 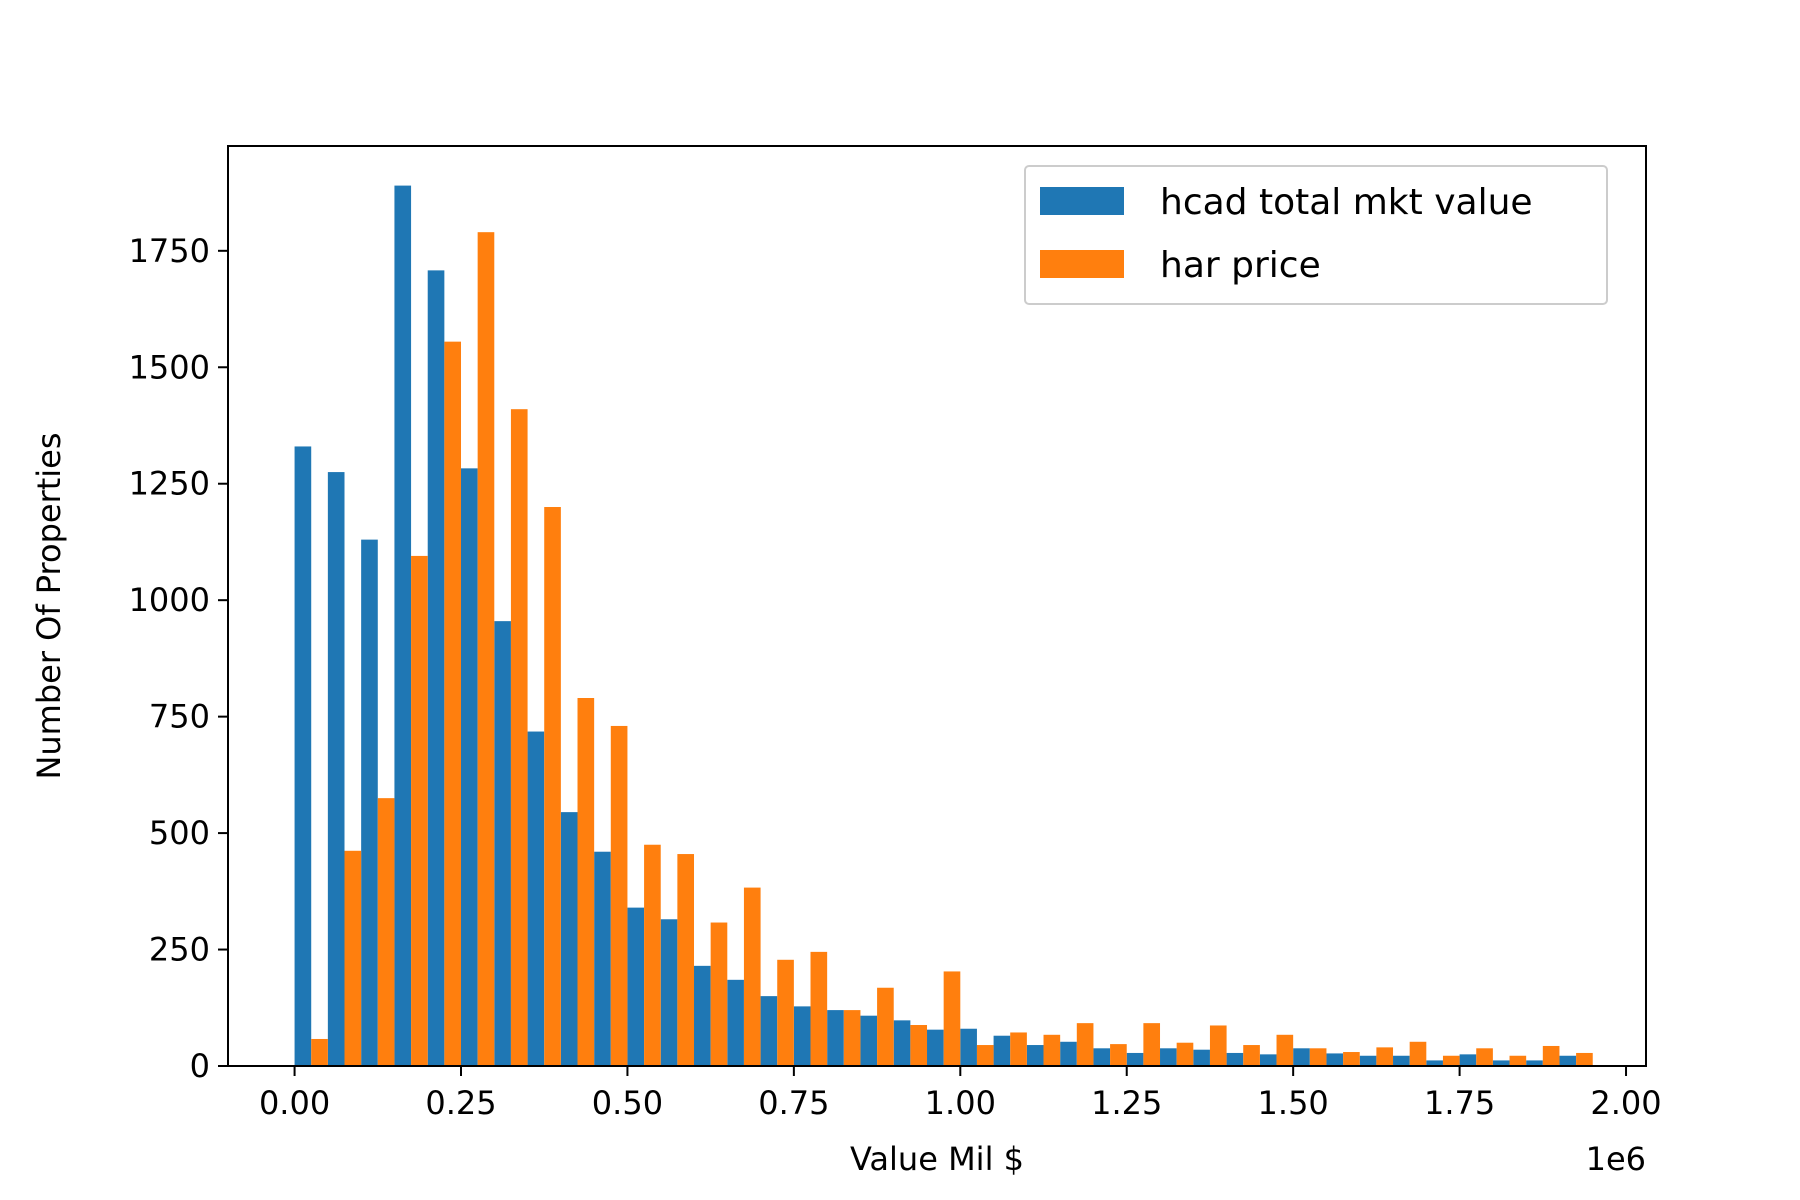 What do you see at coordinates (1625, 1103) in the screenshot?
I see `x-tick-label: 2.00` at bounding box center [1625, 1103].